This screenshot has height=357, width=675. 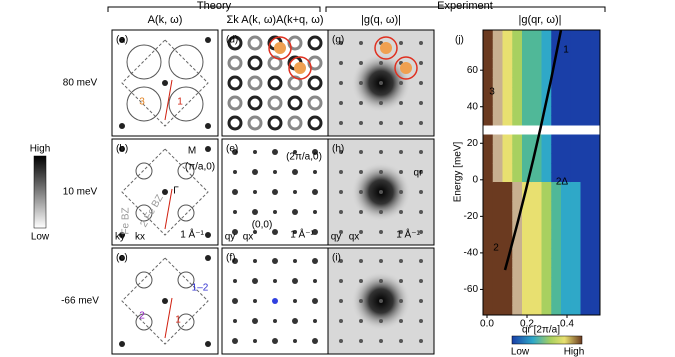 I want to click on column-title: |g(qr, ω)|, so click(x=539, y=20).